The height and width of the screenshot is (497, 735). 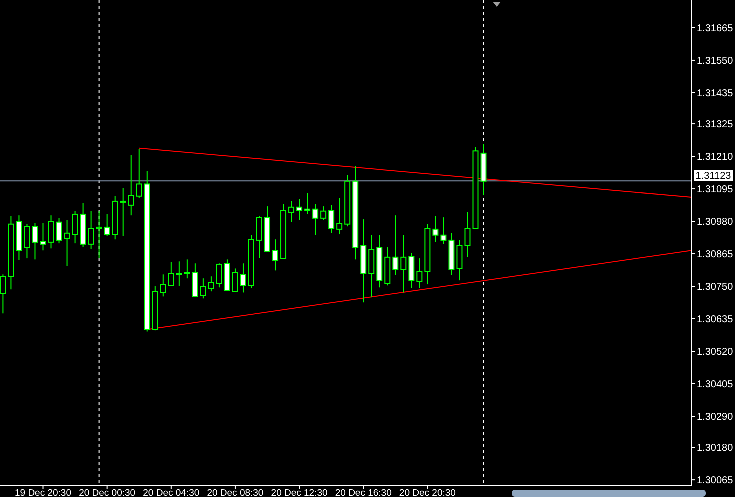 I want to click on y-tick-label: 1.31435, so click(x=715, y=94).